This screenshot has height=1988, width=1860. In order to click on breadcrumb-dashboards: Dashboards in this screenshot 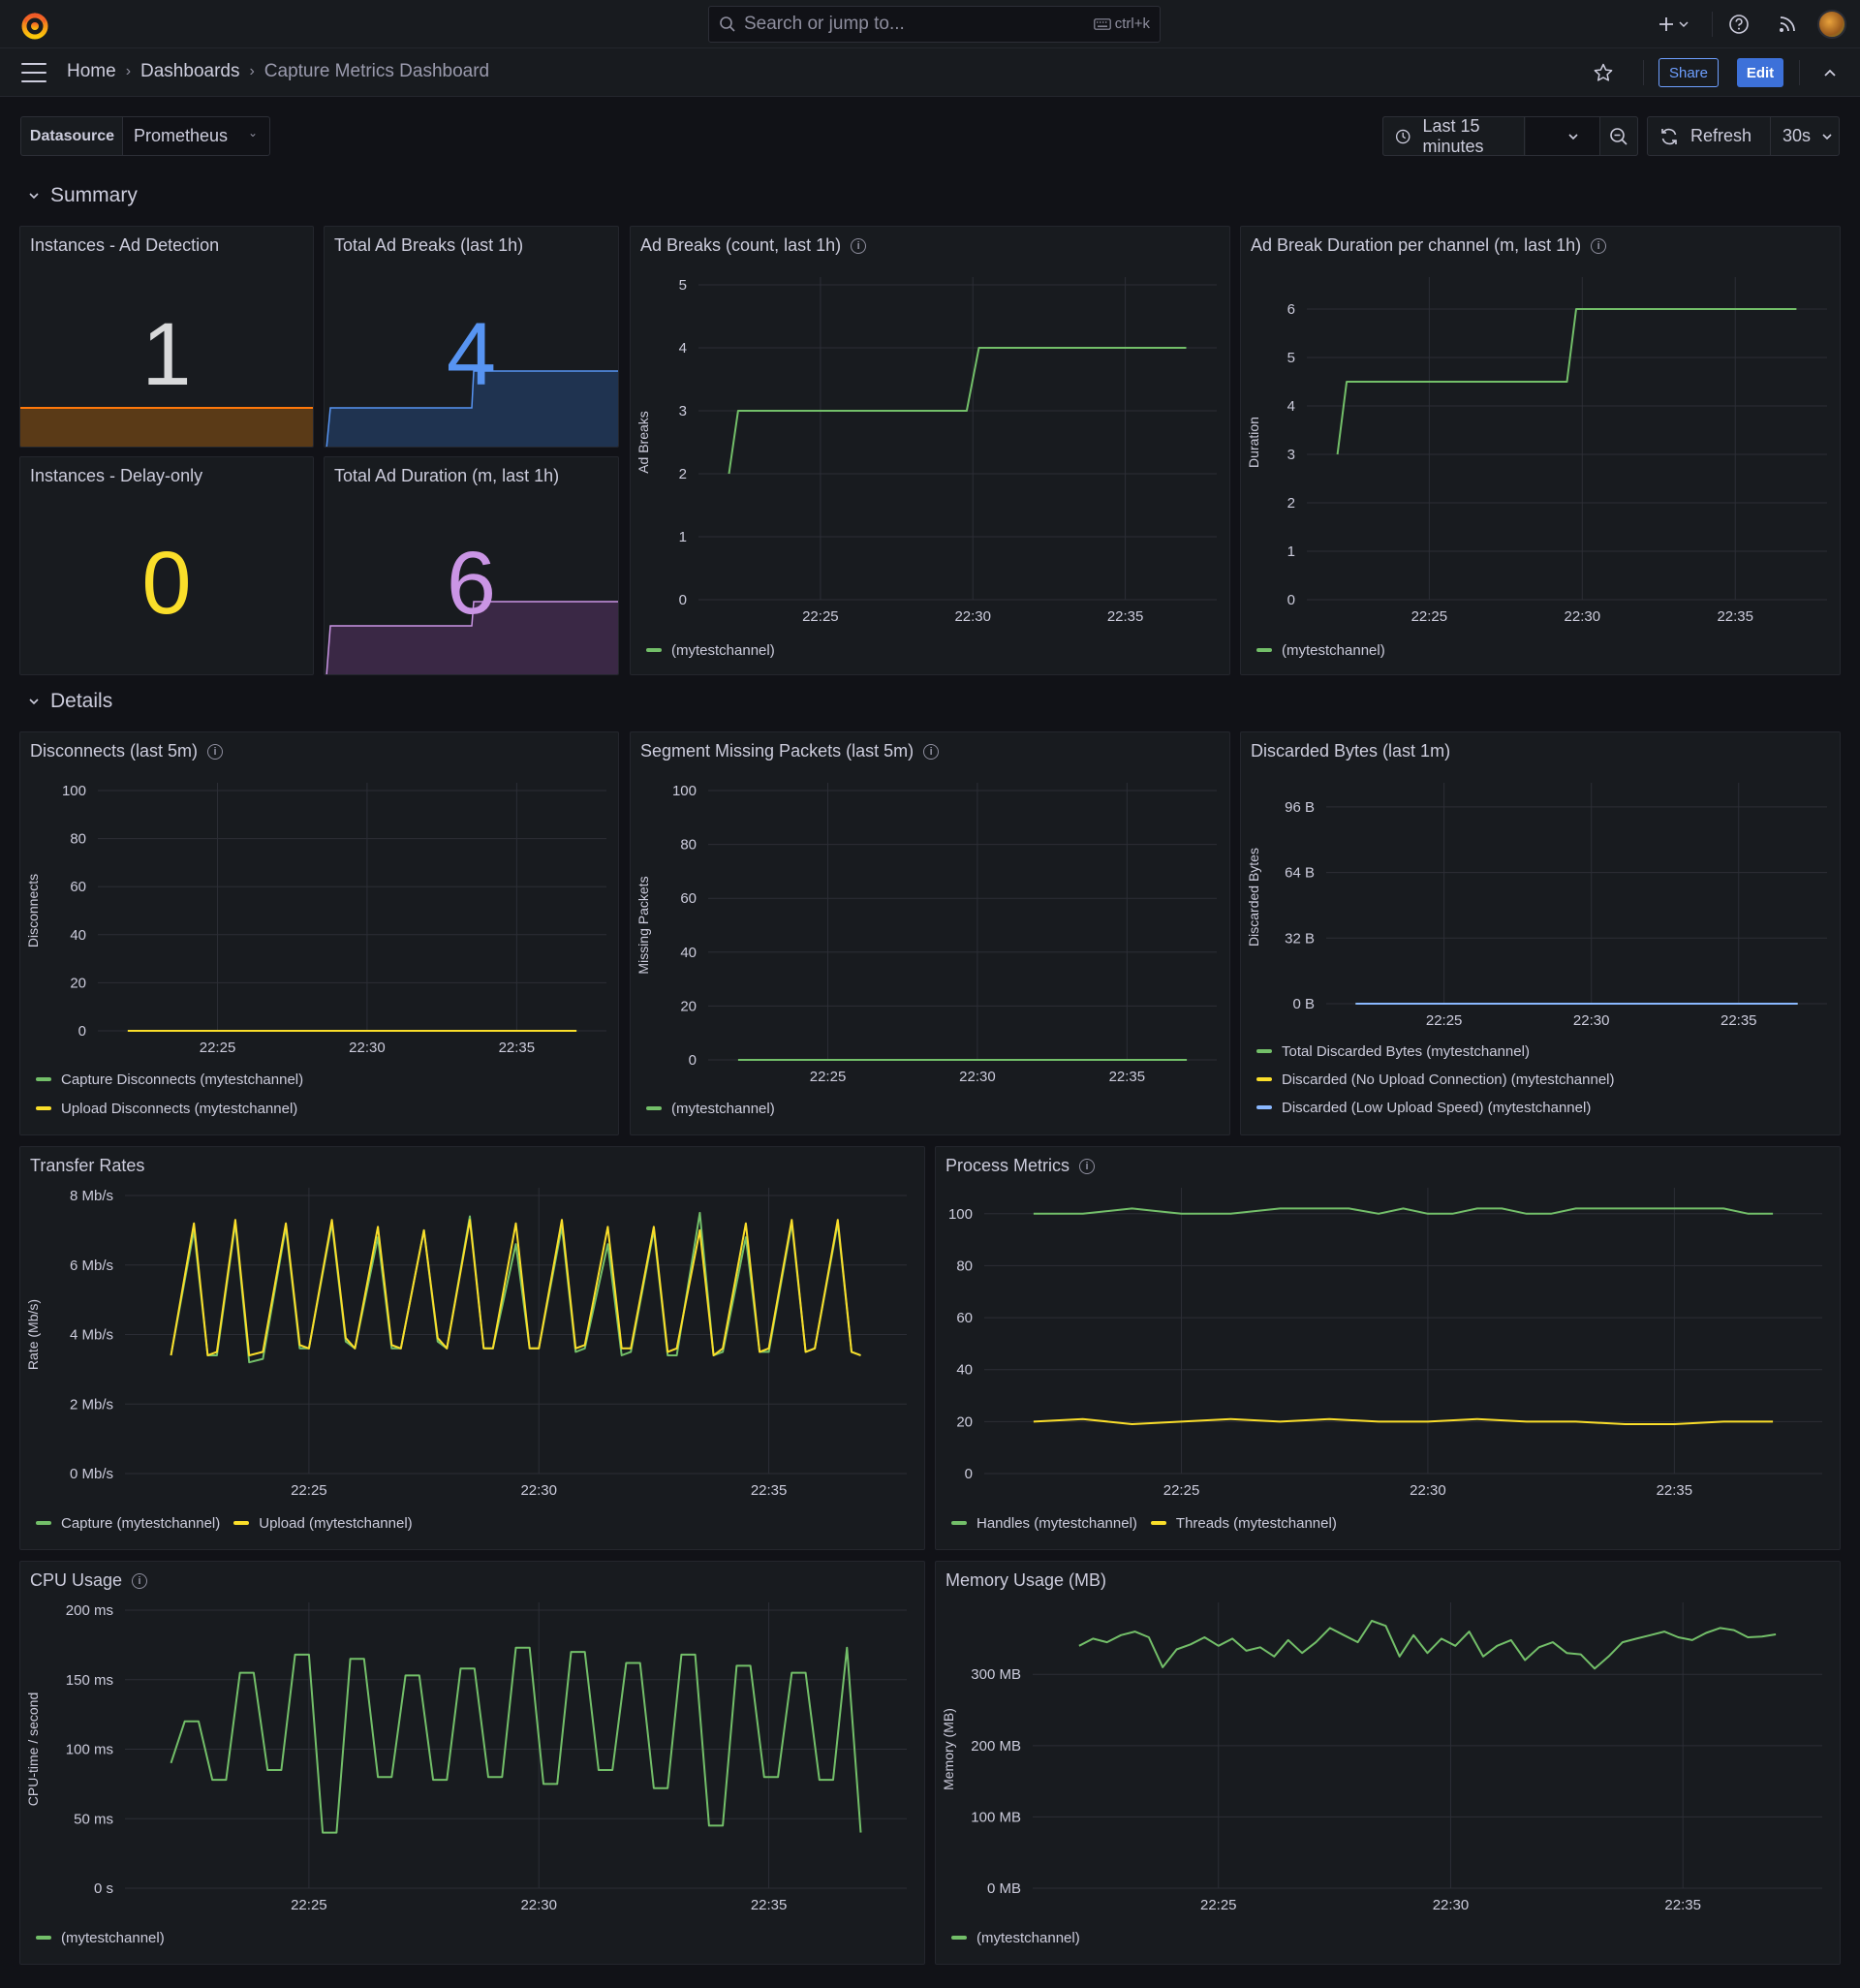, I will do `click(190, 71)`.